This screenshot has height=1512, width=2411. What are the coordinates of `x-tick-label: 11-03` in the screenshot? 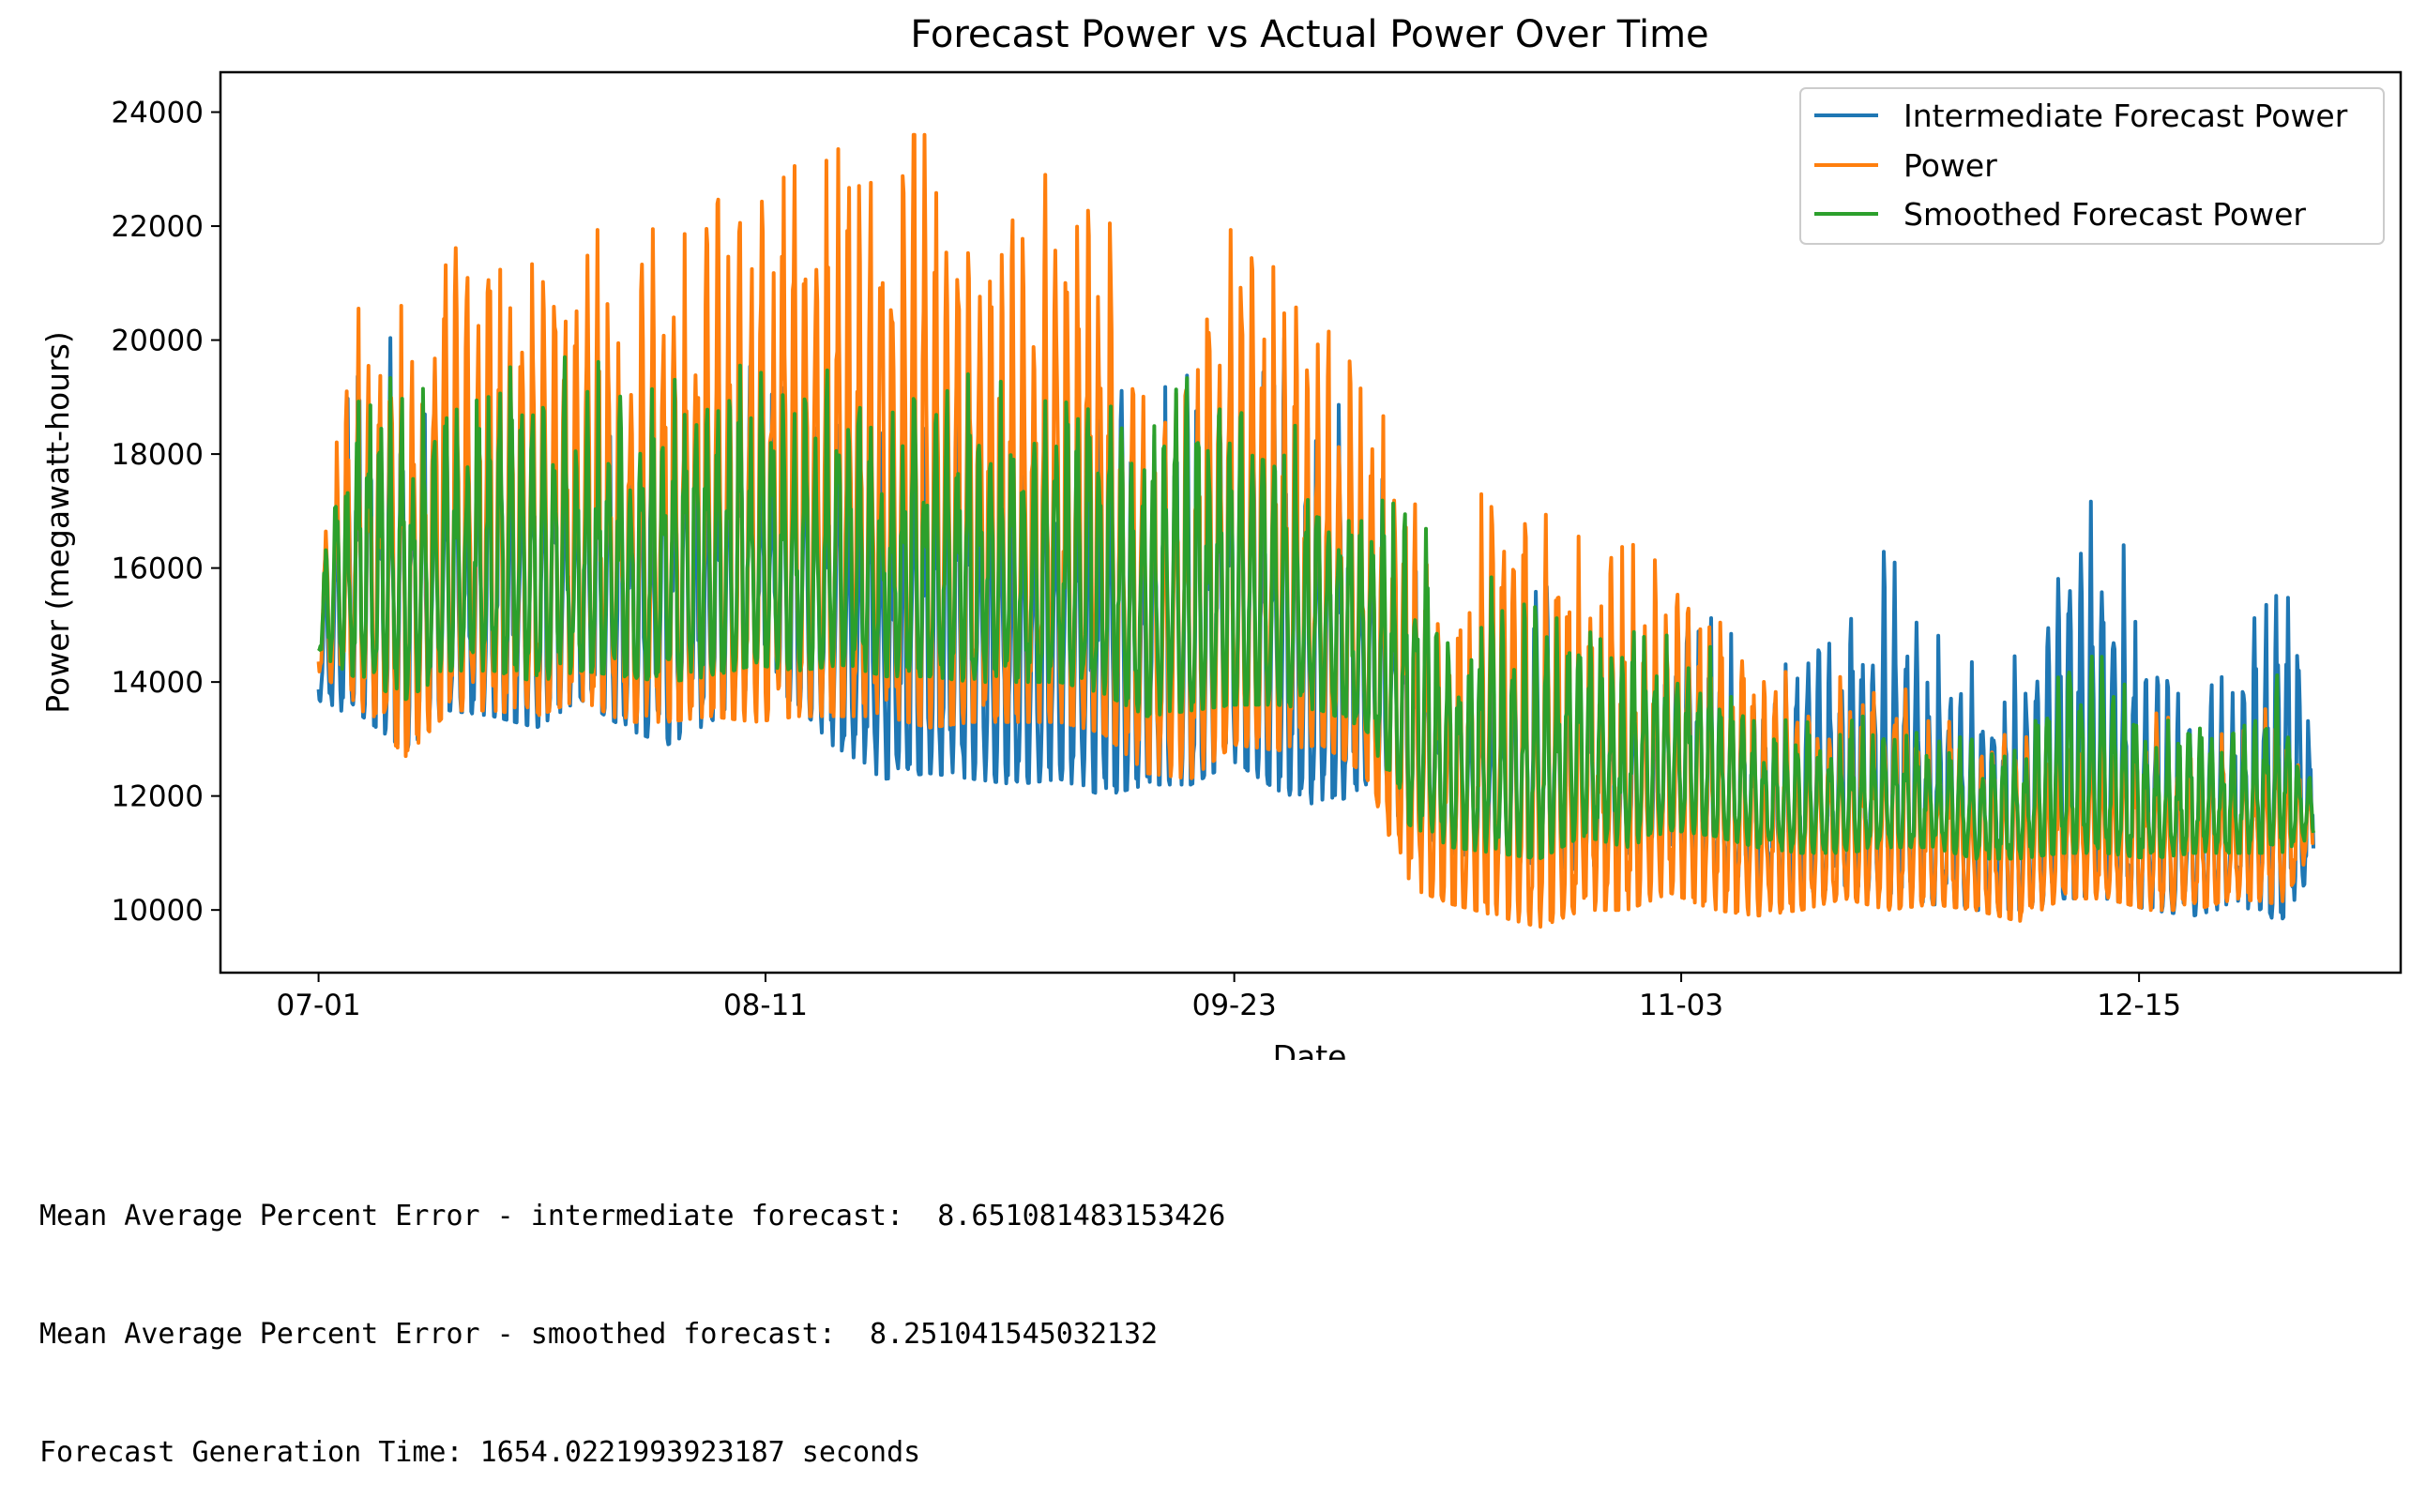 It's located at (1681, 1005).